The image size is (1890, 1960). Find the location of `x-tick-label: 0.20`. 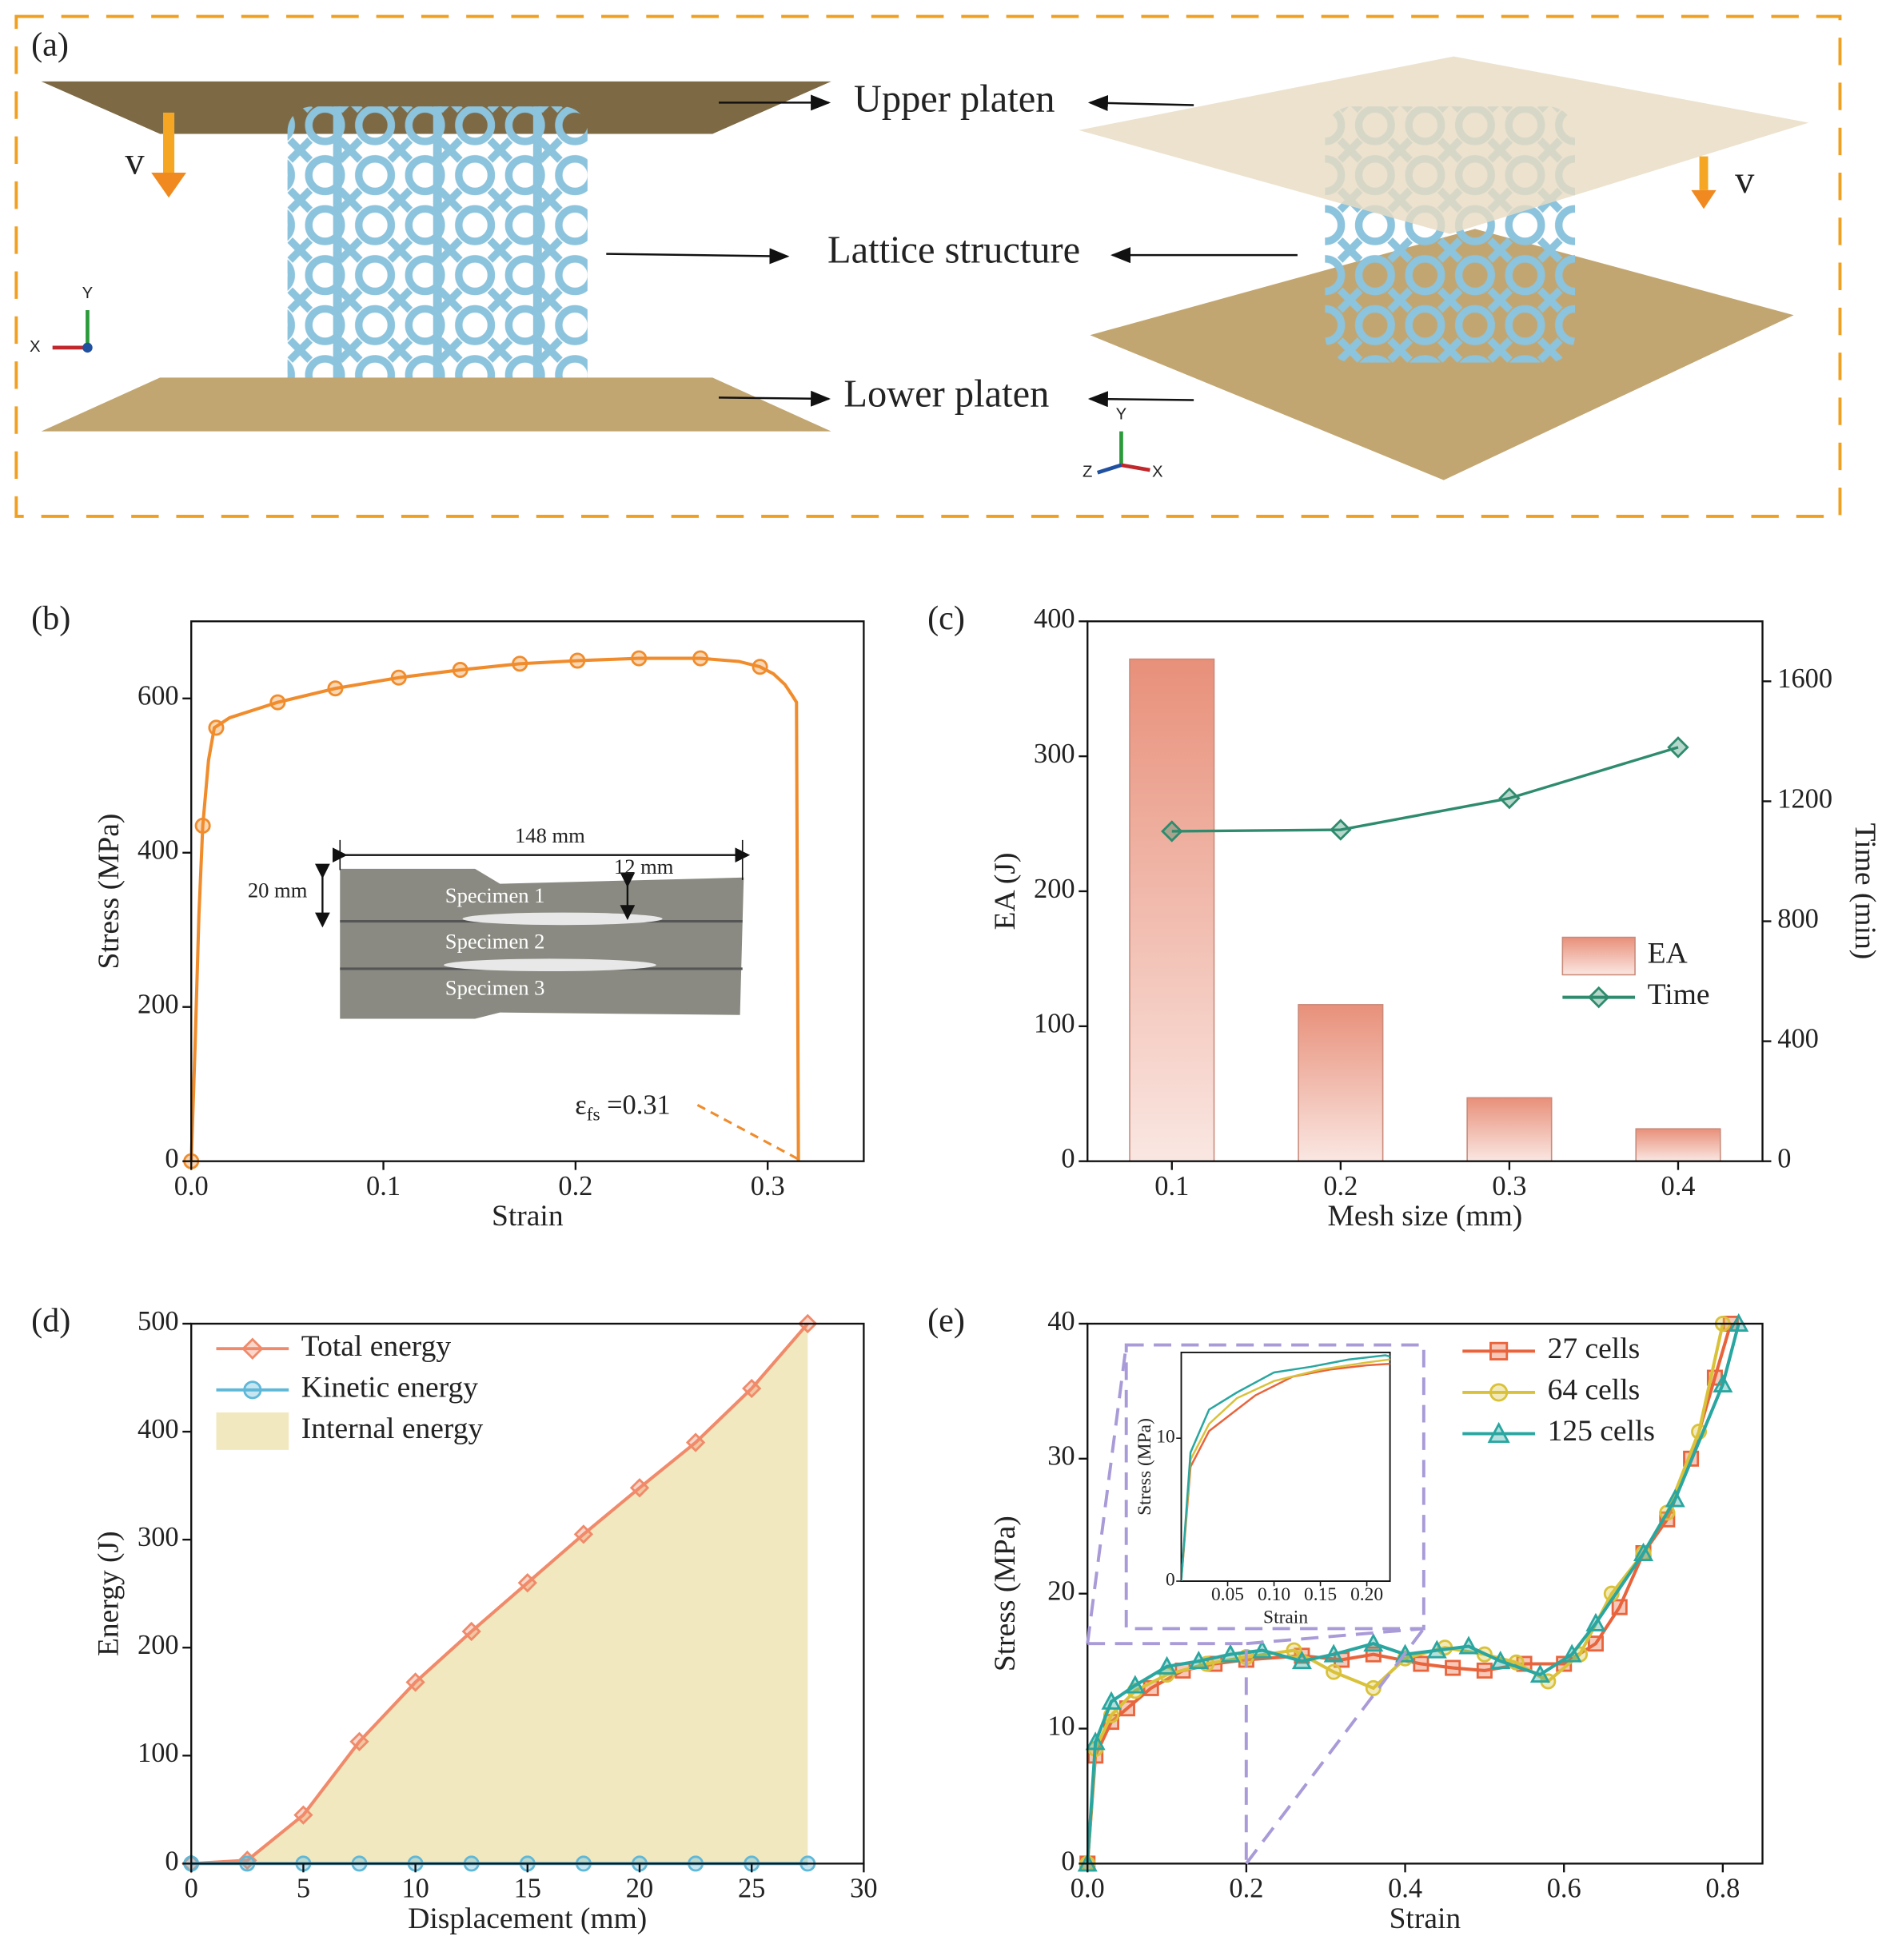

x-tick-label: 0.20 is located at coordinates (1366, 1594).